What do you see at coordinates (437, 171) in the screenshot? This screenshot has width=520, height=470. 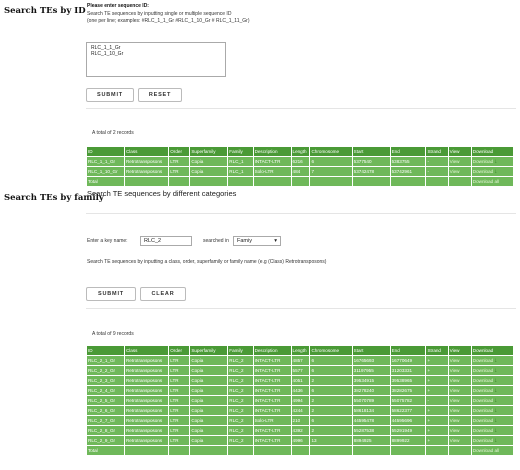 I see `cell-strand: -` at bounding box center [437, 171].